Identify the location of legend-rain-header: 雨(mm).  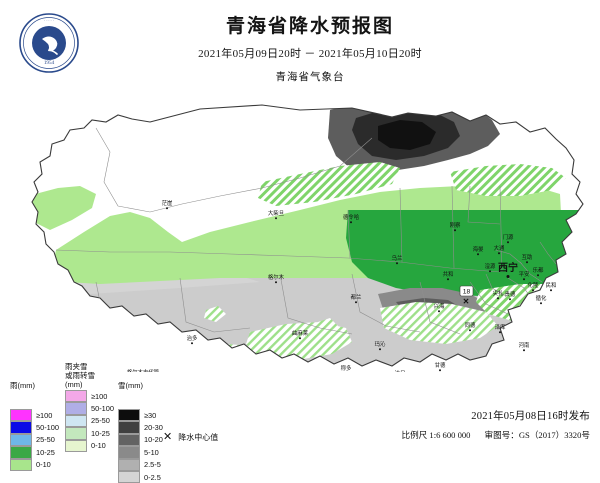
(22, 385).